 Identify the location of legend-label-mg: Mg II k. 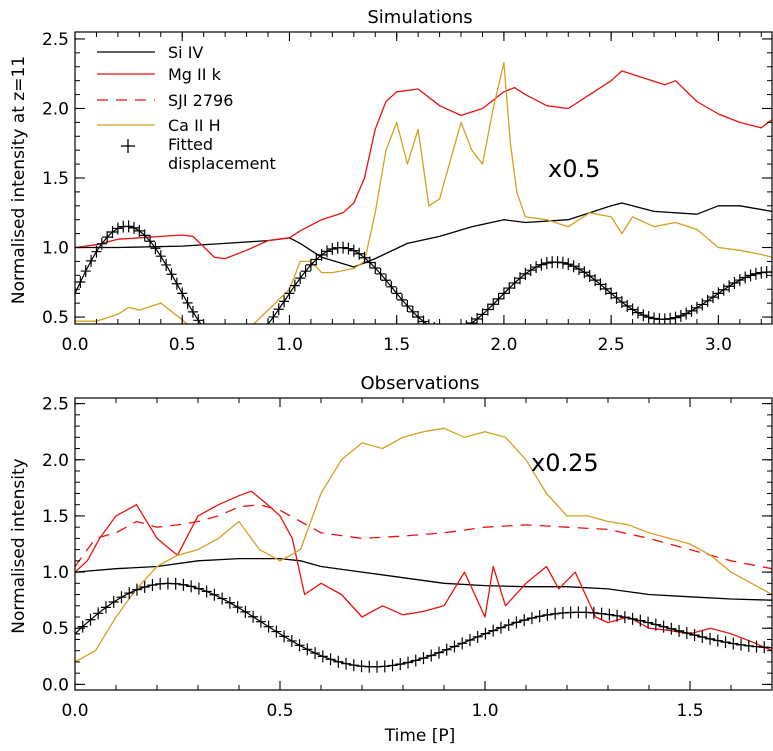
(195, 74).